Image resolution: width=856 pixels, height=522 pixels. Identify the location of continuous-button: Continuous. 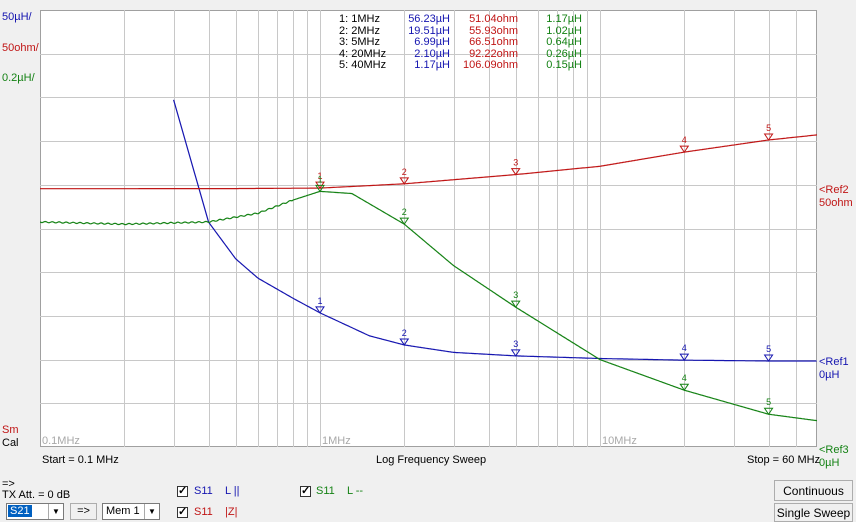
(813, 490).